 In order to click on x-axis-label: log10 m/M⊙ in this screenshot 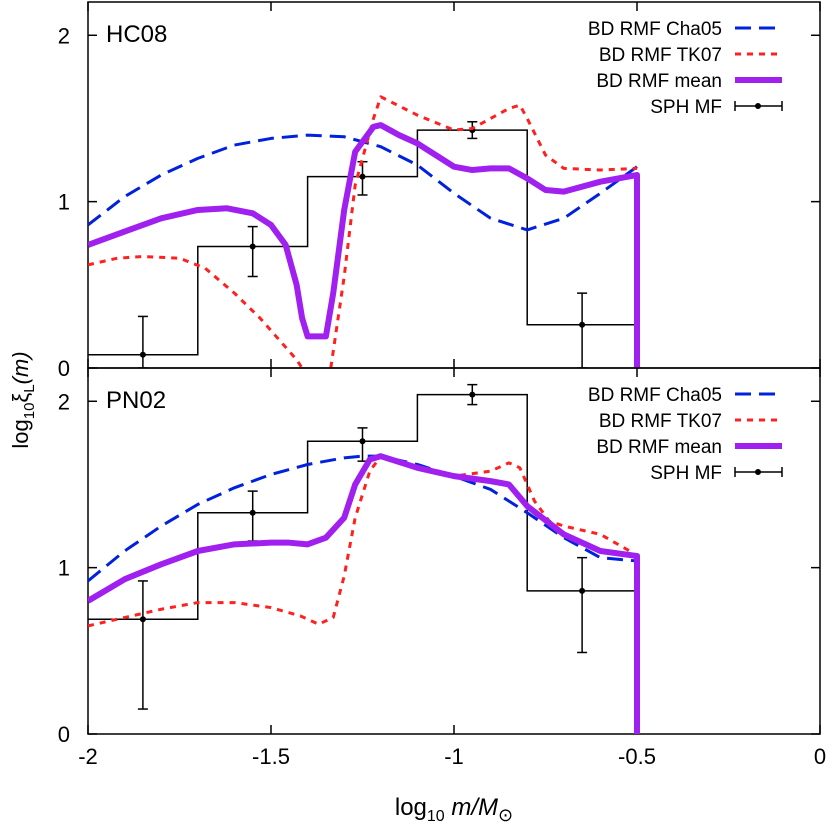, I will do `click(454, 809)`.